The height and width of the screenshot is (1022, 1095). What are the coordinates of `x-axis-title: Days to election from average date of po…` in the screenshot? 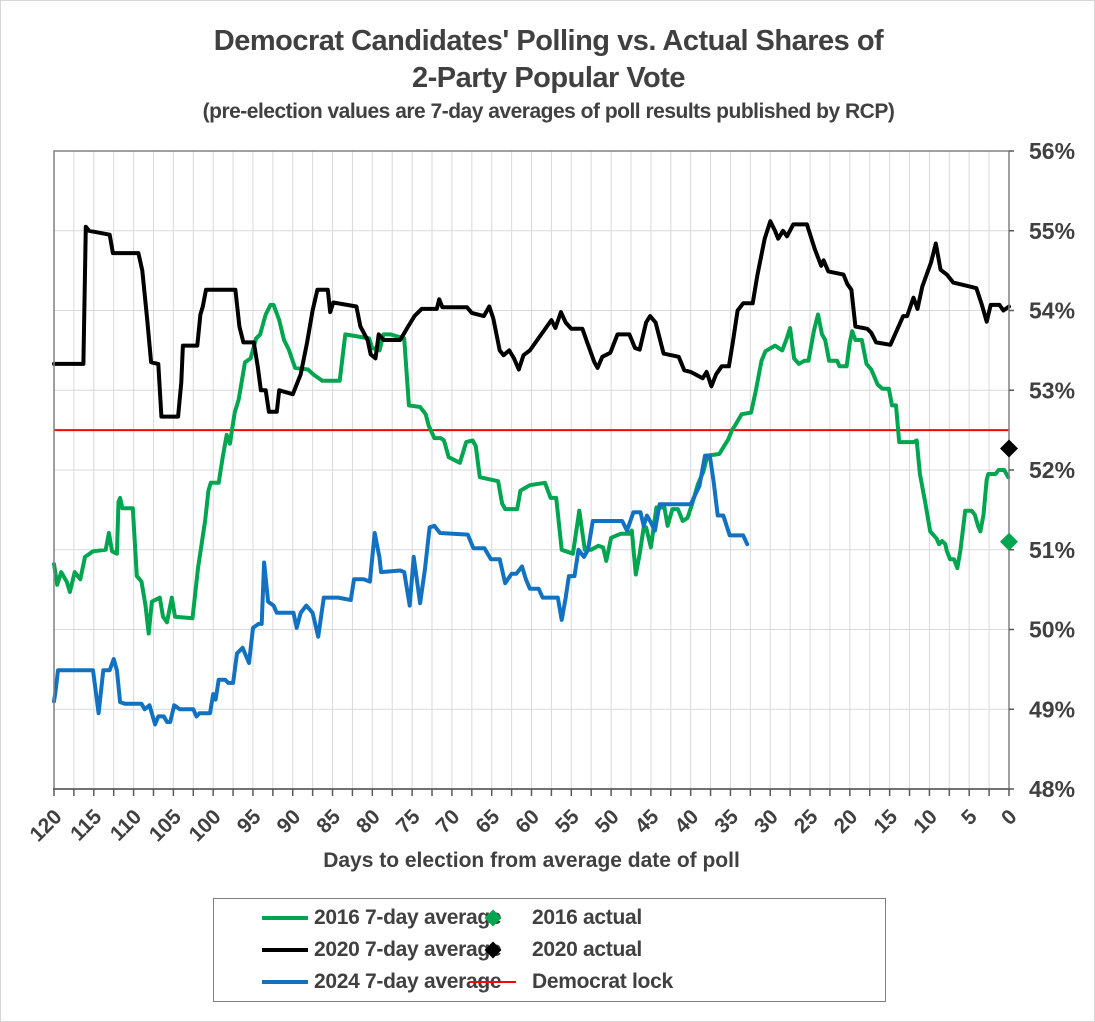 It's located at (531, 860).